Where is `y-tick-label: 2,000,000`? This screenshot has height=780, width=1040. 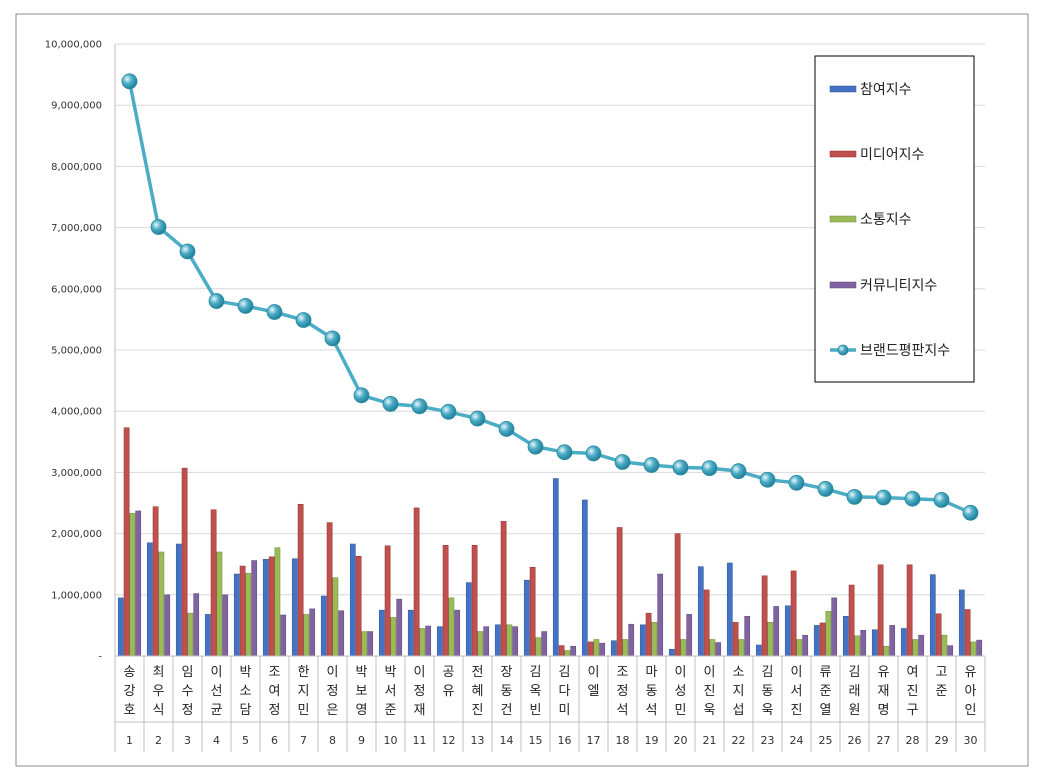 y-tick-label: 2,000,000 is located at coordinates (76, 534).